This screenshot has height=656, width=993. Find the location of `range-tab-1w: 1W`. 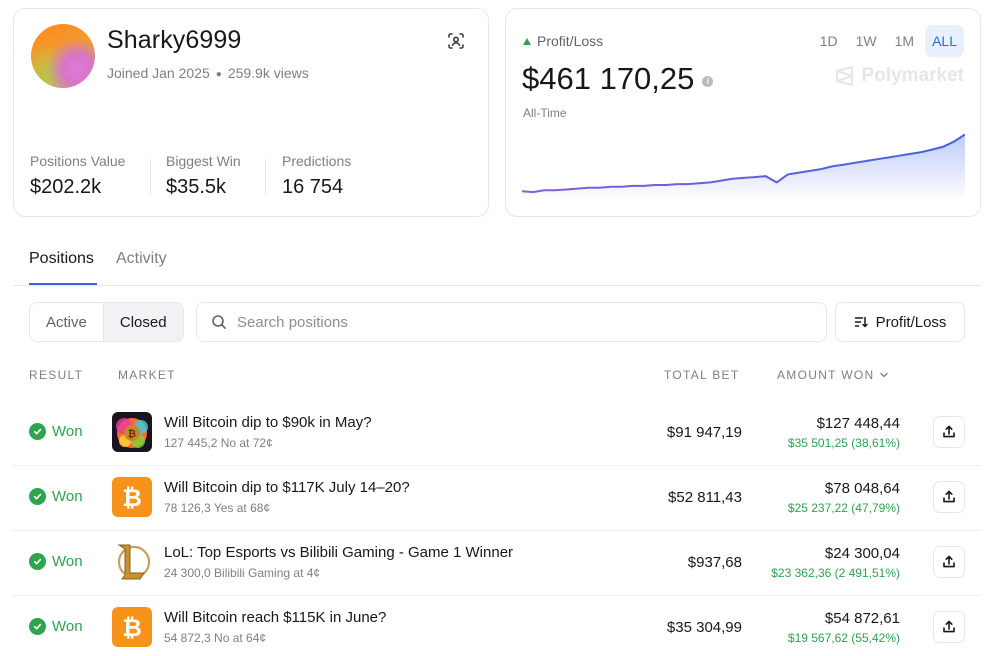

range-tab-1w: 1W is located at coordinates (866, 41).